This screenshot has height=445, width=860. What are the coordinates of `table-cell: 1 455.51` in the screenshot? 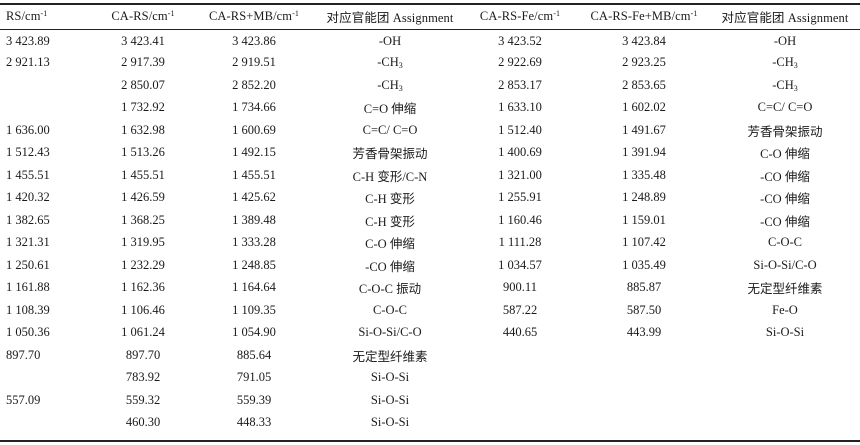 It's located at (254, 175).